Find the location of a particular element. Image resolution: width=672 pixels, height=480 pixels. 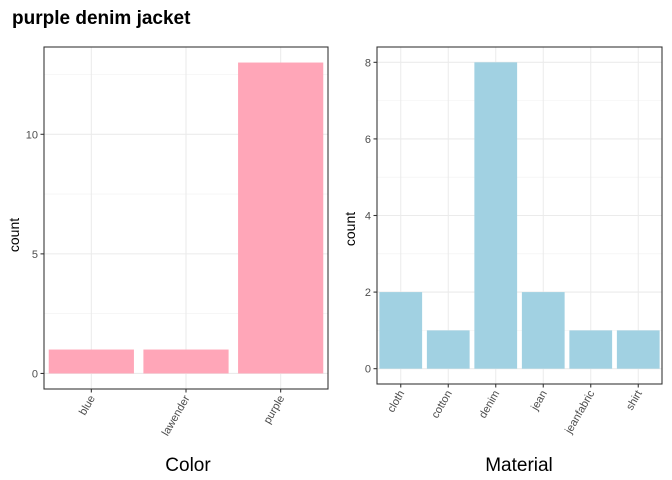

color-x-axis-title: Color is located at coordinates (188, 465).